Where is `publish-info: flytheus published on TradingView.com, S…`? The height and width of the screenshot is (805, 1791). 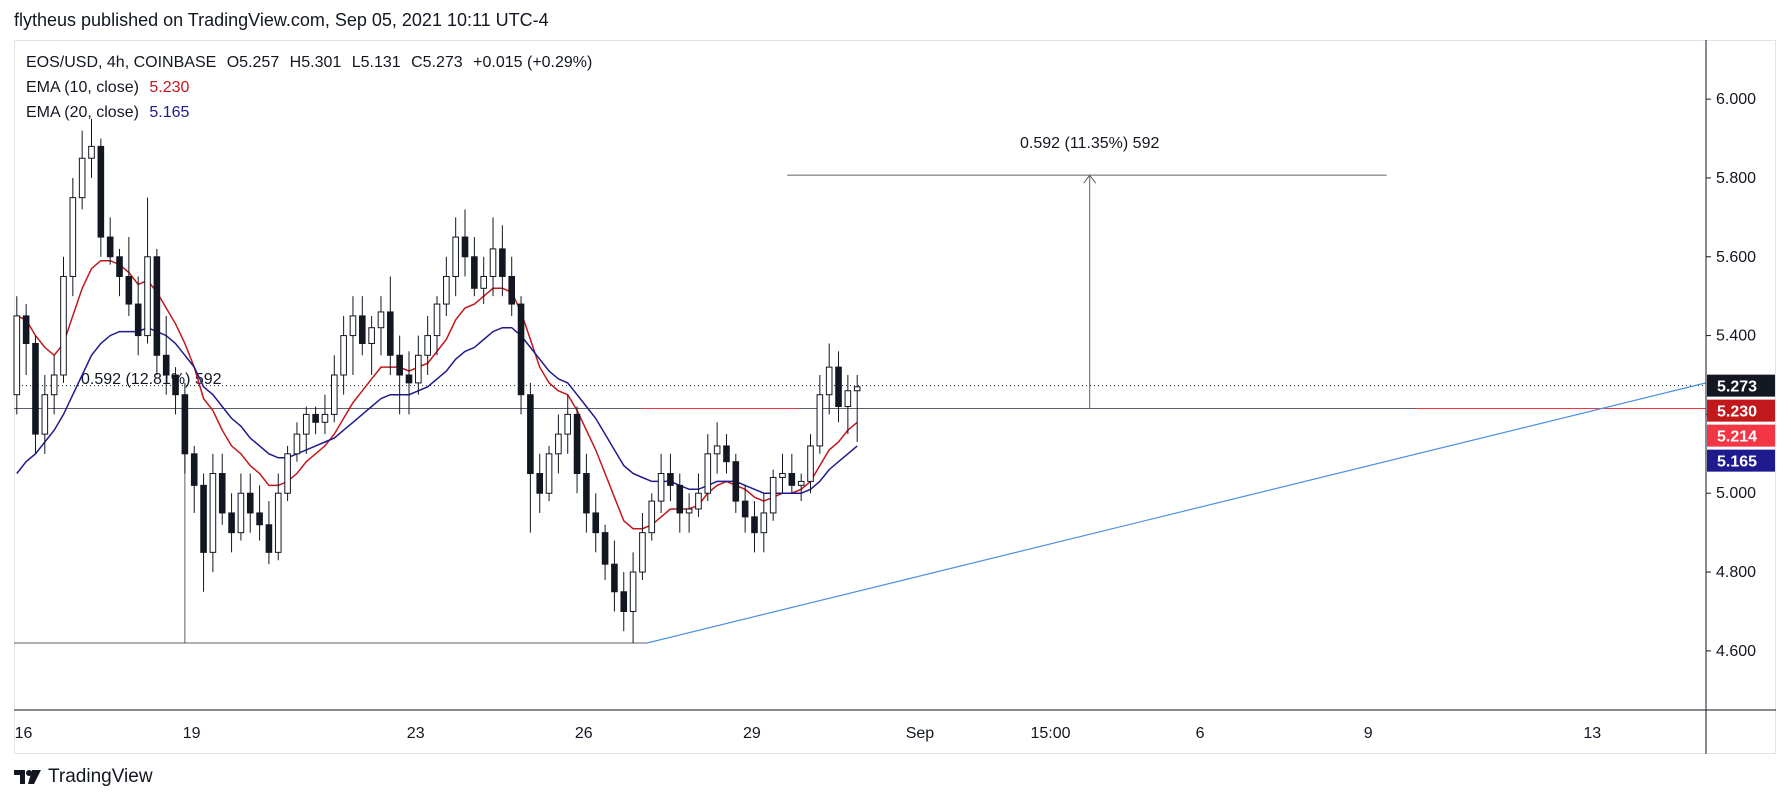 publish-info: flytheus published on TradingView.com, S… is located at coordinates (281, 20).